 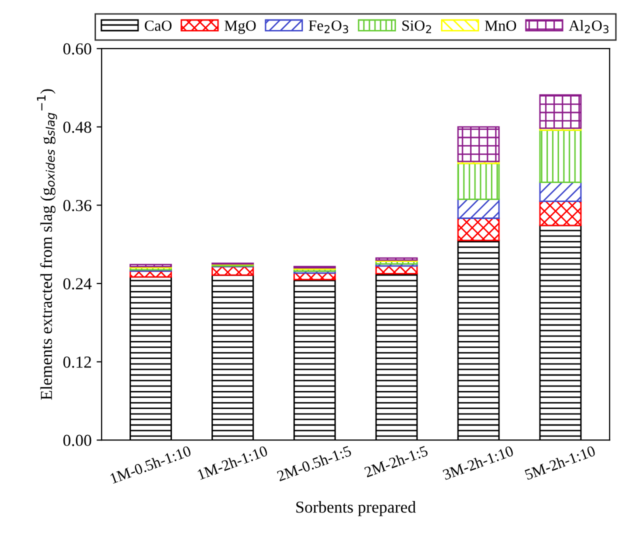 I want to click on y-tick-label: 0.60, so click(x=77, y=49).